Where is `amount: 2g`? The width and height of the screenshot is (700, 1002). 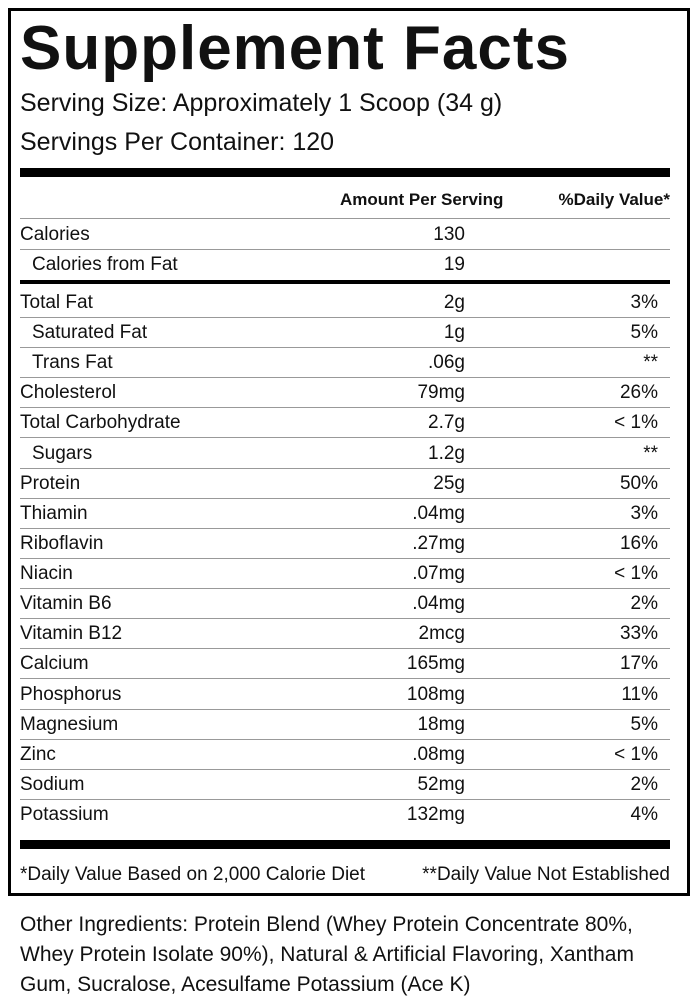 amount: 2g is located at coordinates (454, 302).